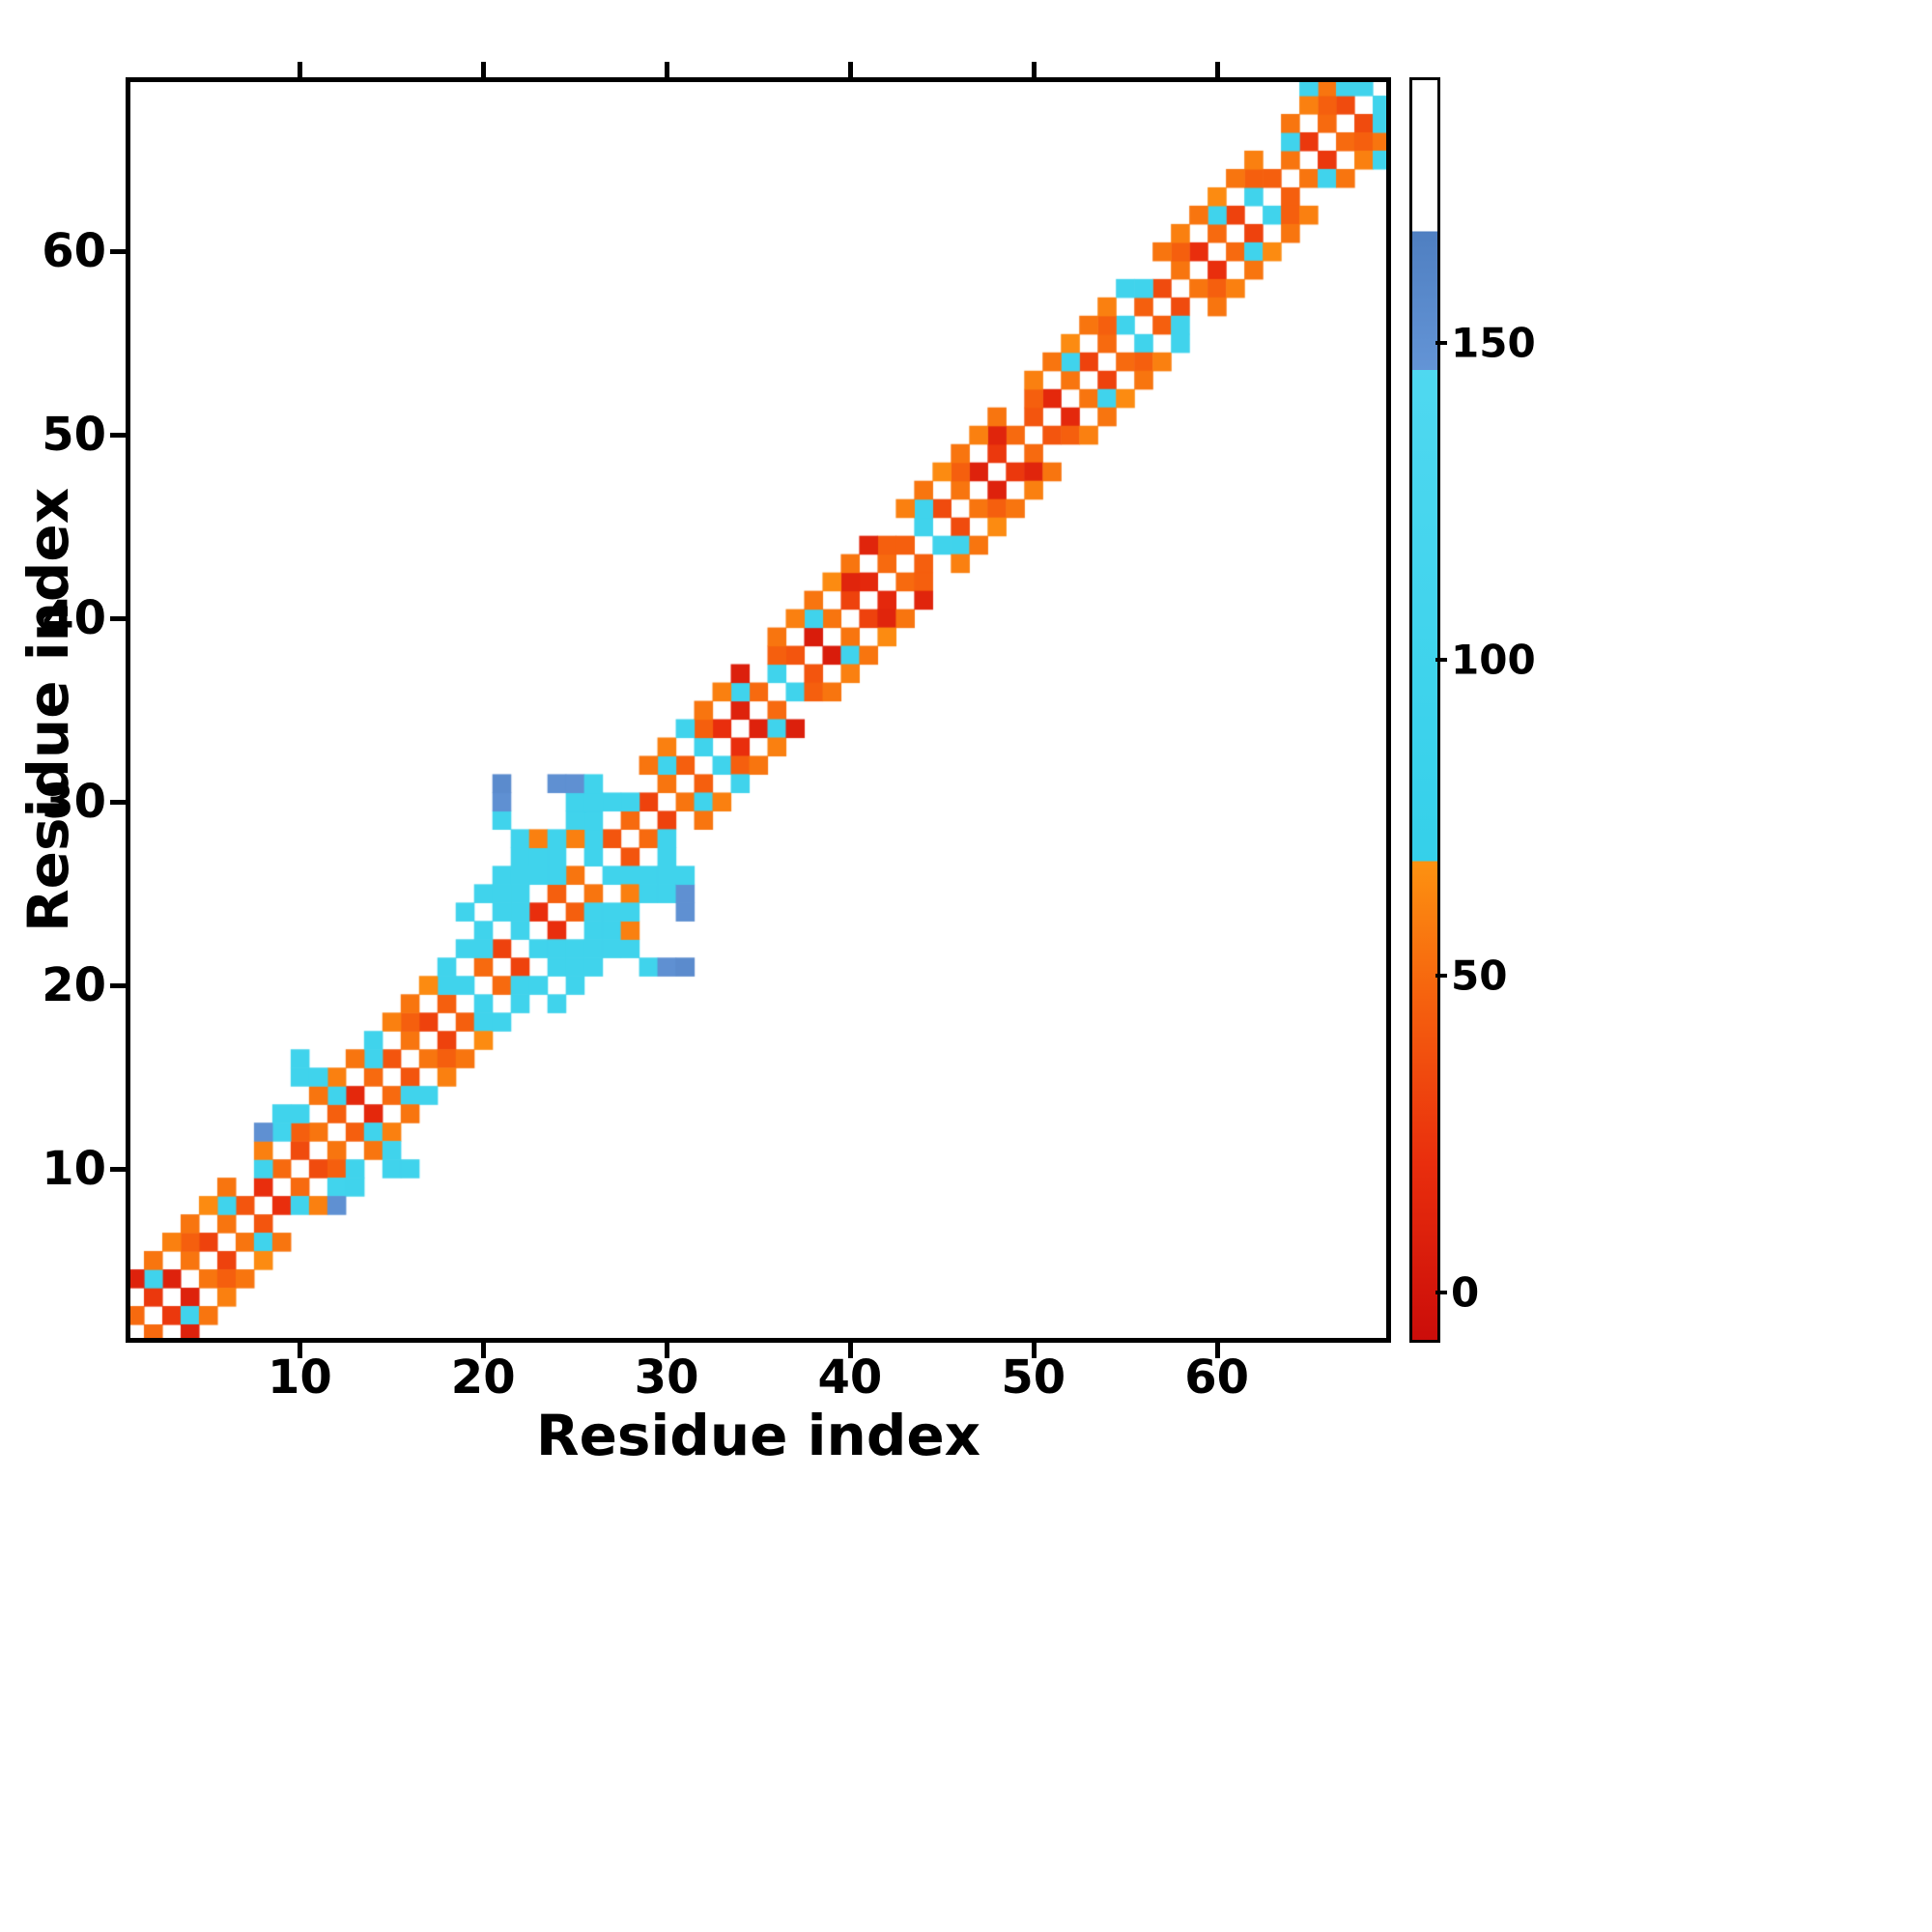 This screenshot has width=1932, height=1932. Describe the element at coordinates (1479, 976) in the screenshot. I see `colorbar-tick-label: 50` at that location.